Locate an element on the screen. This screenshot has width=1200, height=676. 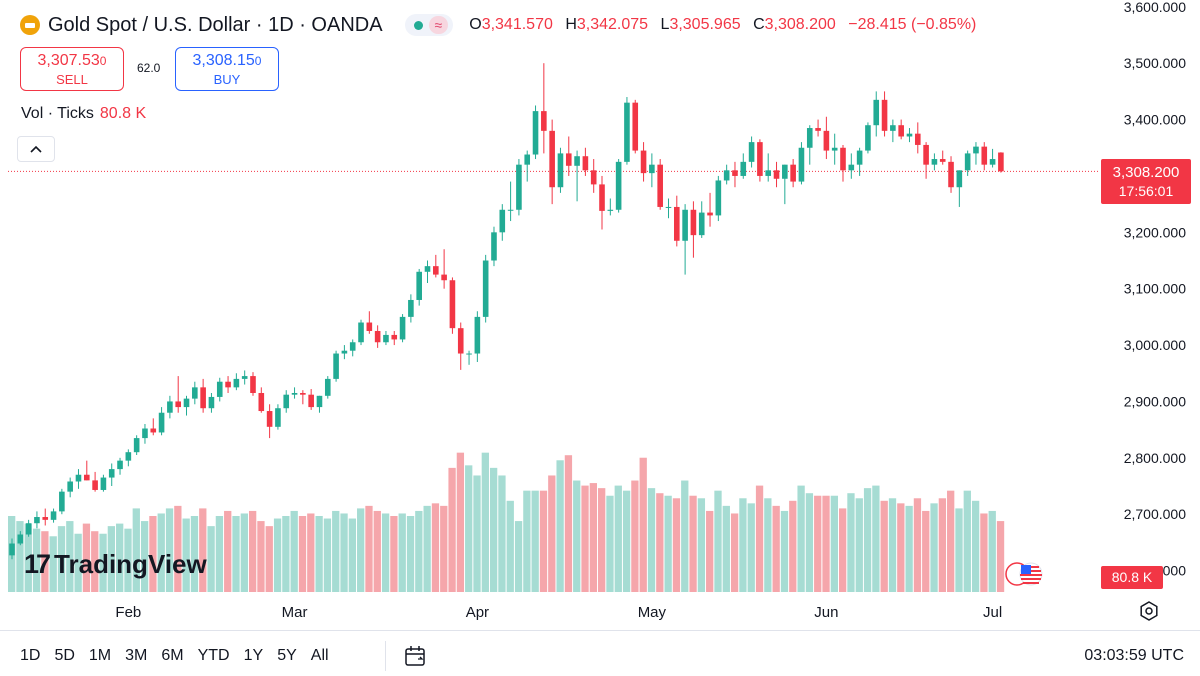
sell-button: 3,307.530 SELL is located at coordinates (72, 69).